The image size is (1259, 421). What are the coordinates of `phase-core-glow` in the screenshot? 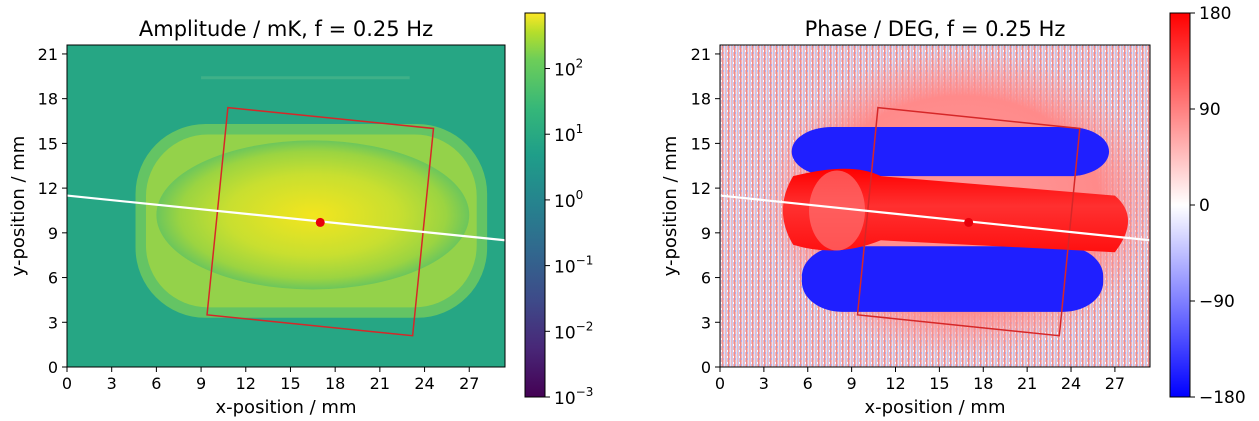 It's located at (837, 210).